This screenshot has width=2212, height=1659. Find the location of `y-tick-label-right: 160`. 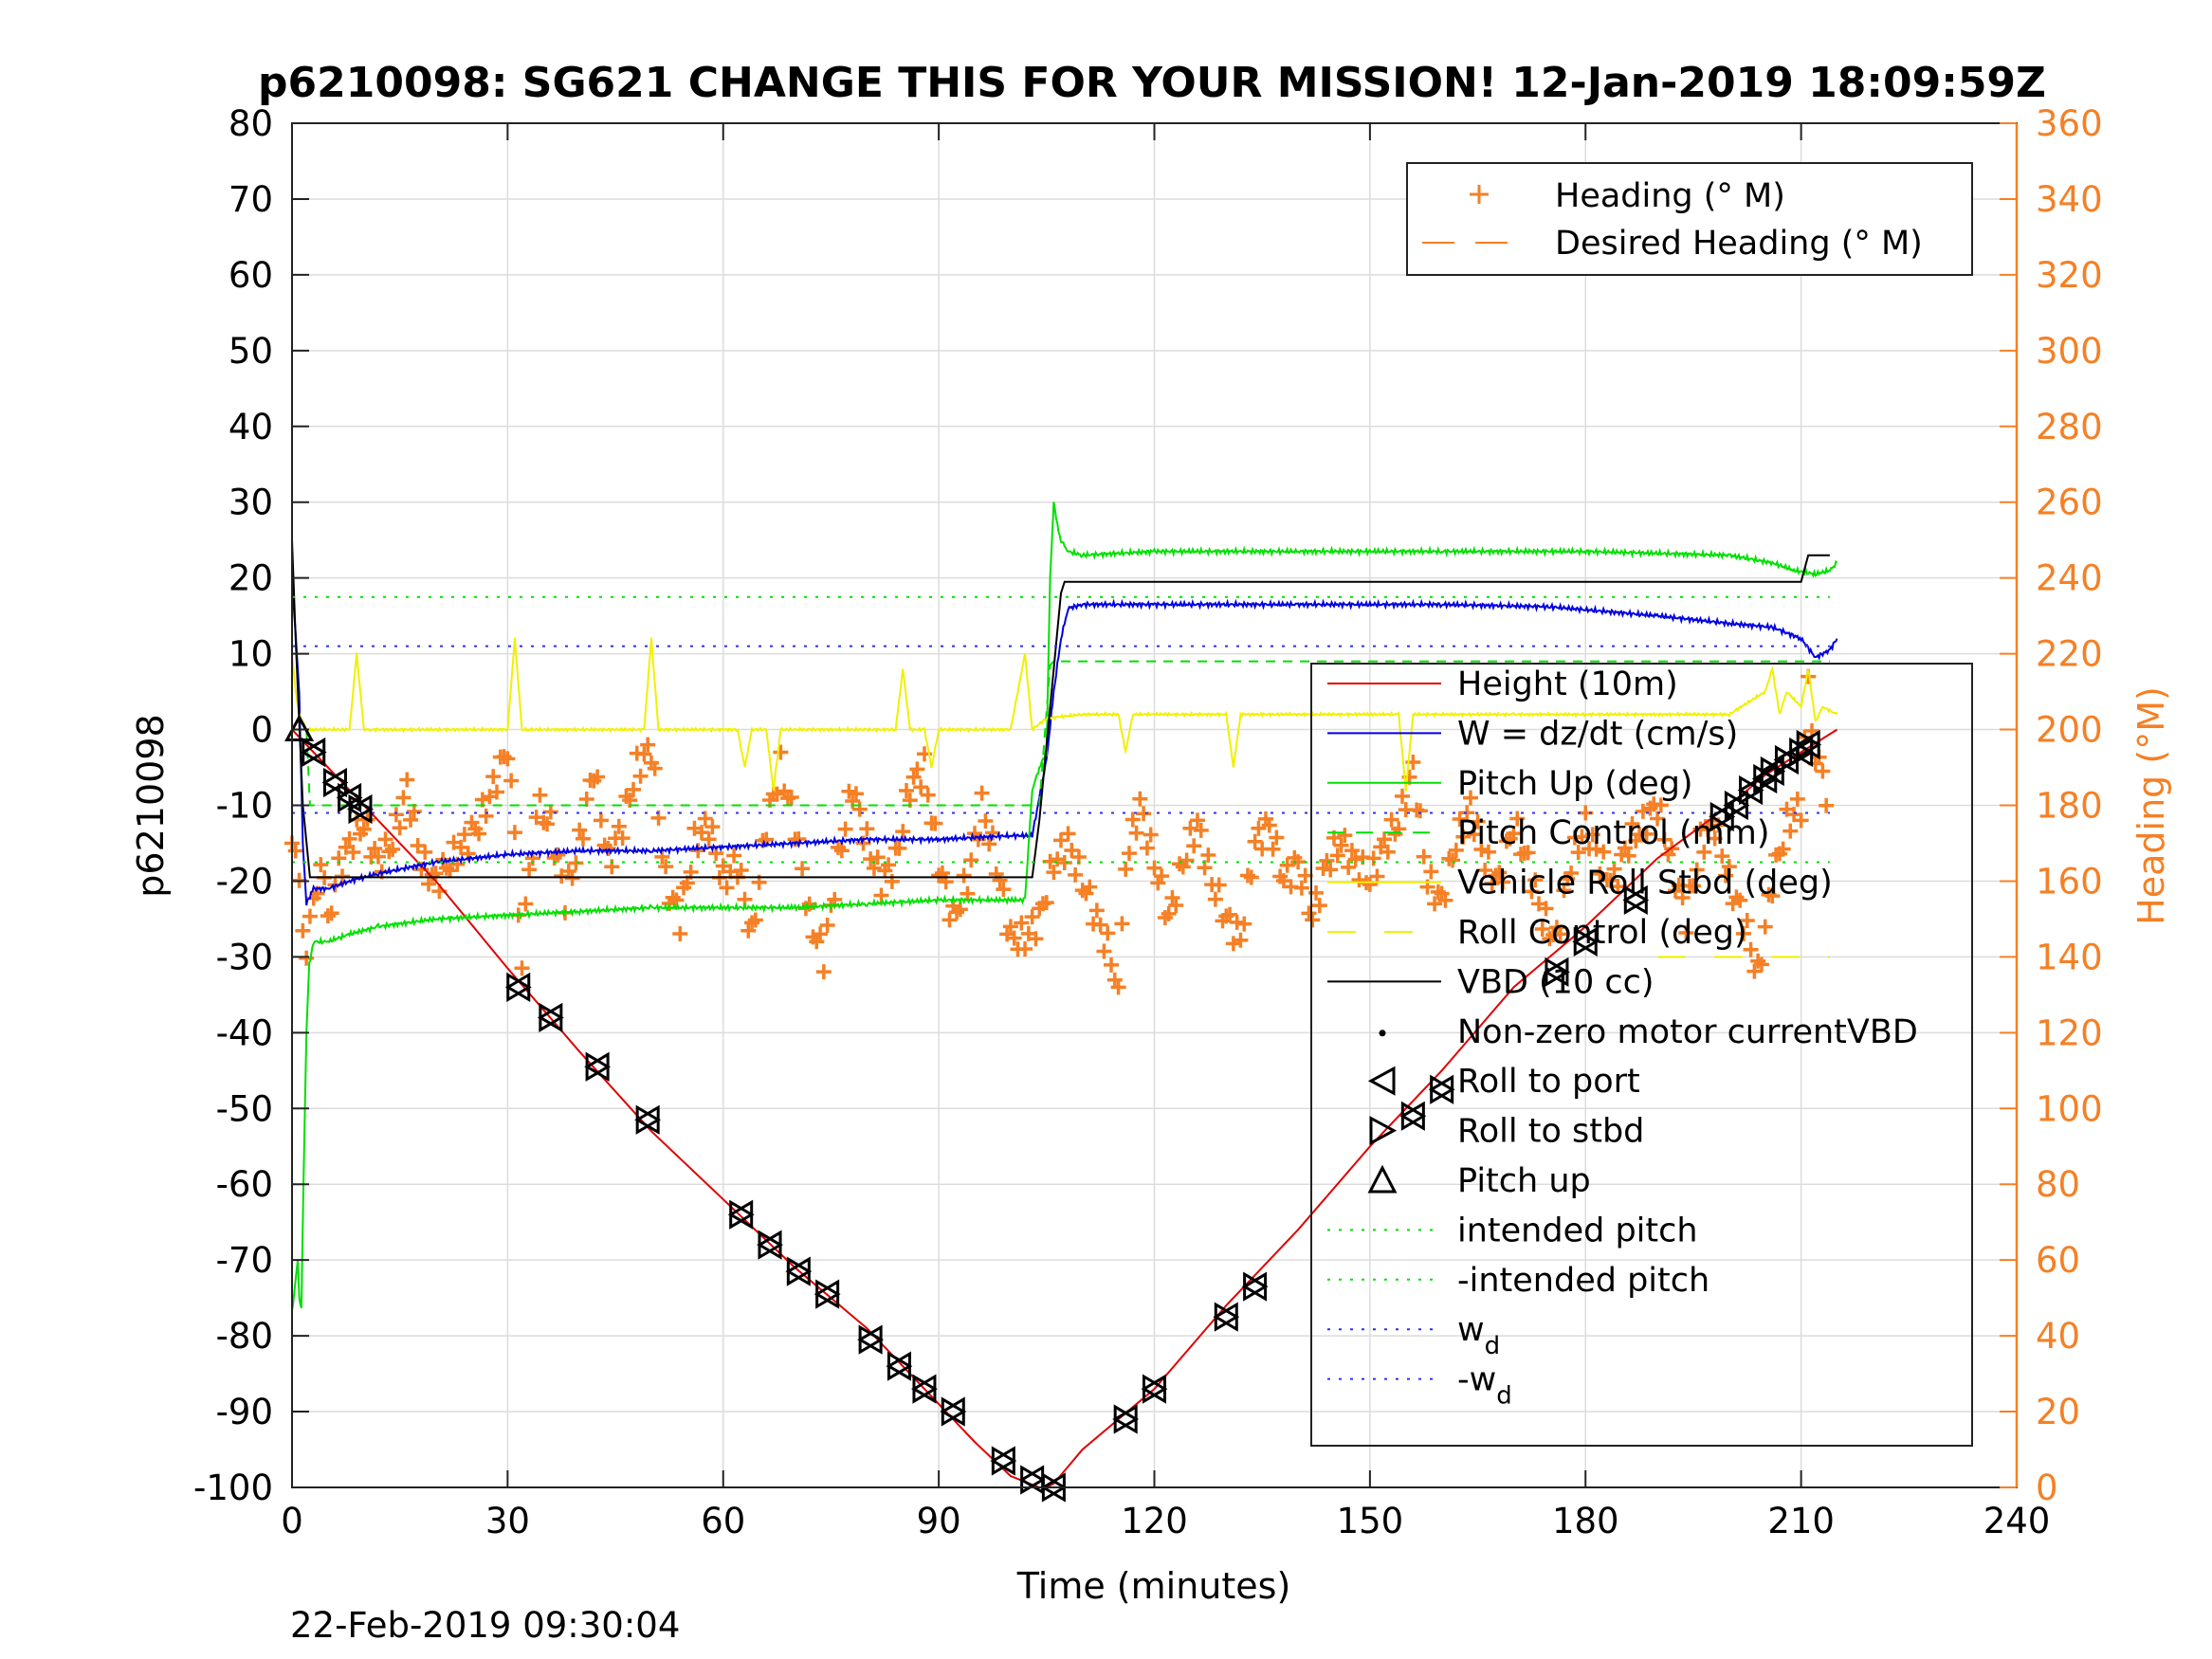

y-tick-label-right: 160 is located at coordinates (2069, 881).